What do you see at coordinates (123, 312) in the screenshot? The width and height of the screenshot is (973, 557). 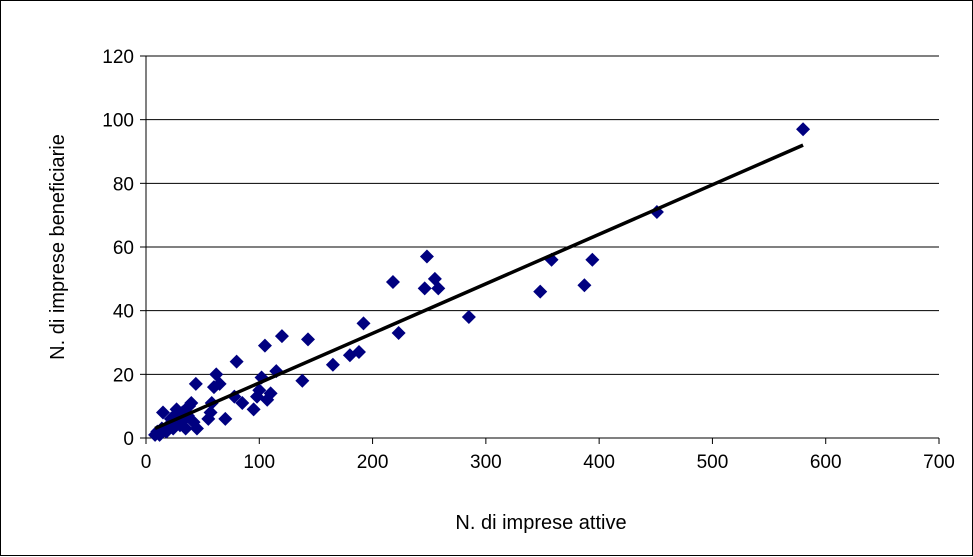 I see `y-tick-label: 40` at bounding box center [123, 312].